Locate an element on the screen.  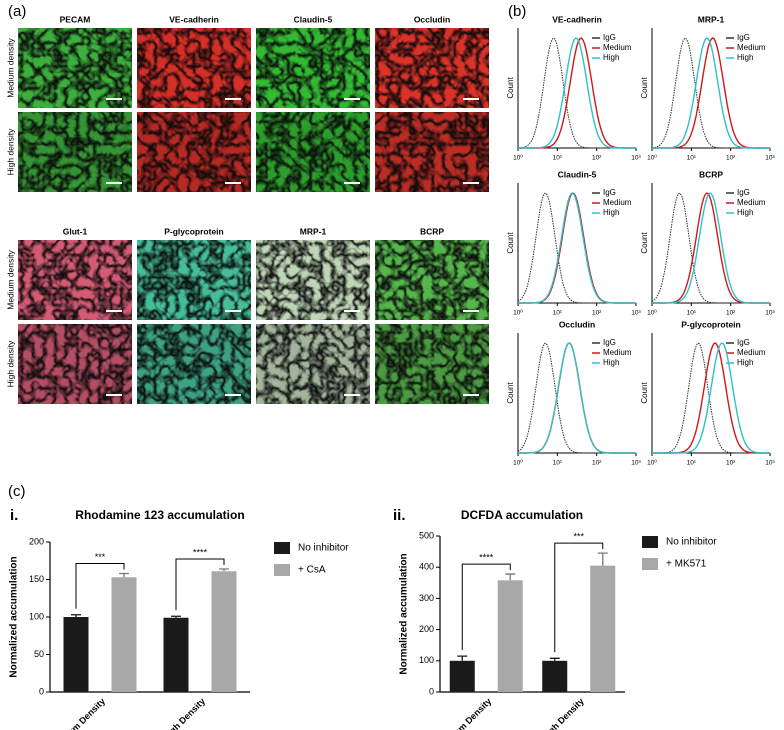
column-header: VE-cadherin is located at coordinates (194, 19).